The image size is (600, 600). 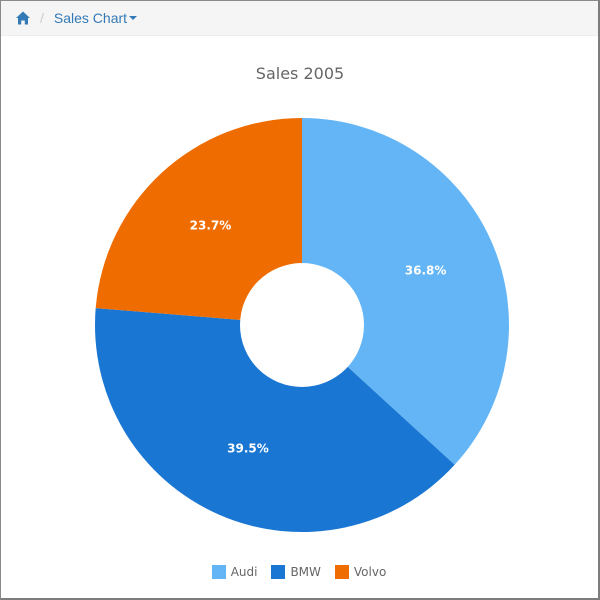 I want to click on sales-chart-dropdown: Sales Chart, so click(x=95, y=18).